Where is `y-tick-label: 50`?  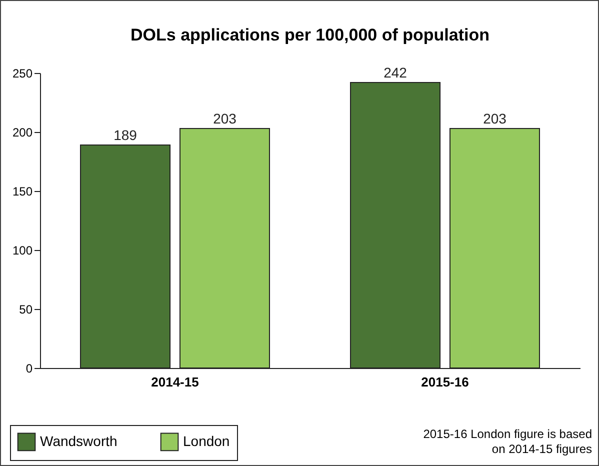
y-tick-label: 50 is located at coordinates (26, 309).